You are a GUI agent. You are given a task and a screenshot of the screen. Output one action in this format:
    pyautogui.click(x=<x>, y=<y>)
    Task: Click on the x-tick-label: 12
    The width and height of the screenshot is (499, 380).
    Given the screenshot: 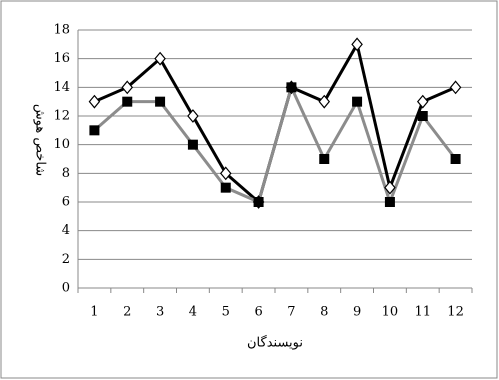 What is the action you would take?
    pyautogui.click(x=455, y=312)
    